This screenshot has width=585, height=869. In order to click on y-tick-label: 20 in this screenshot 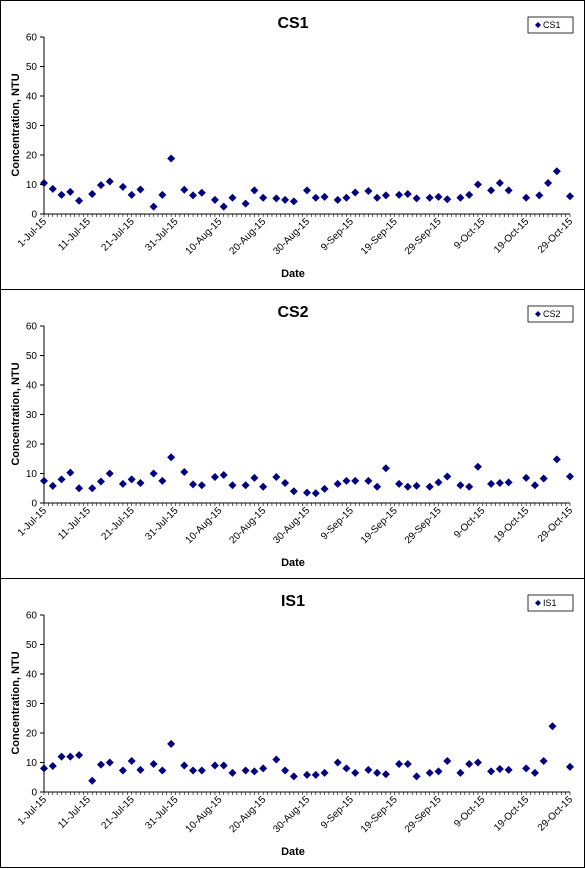, I will do `click(32, 156)`.